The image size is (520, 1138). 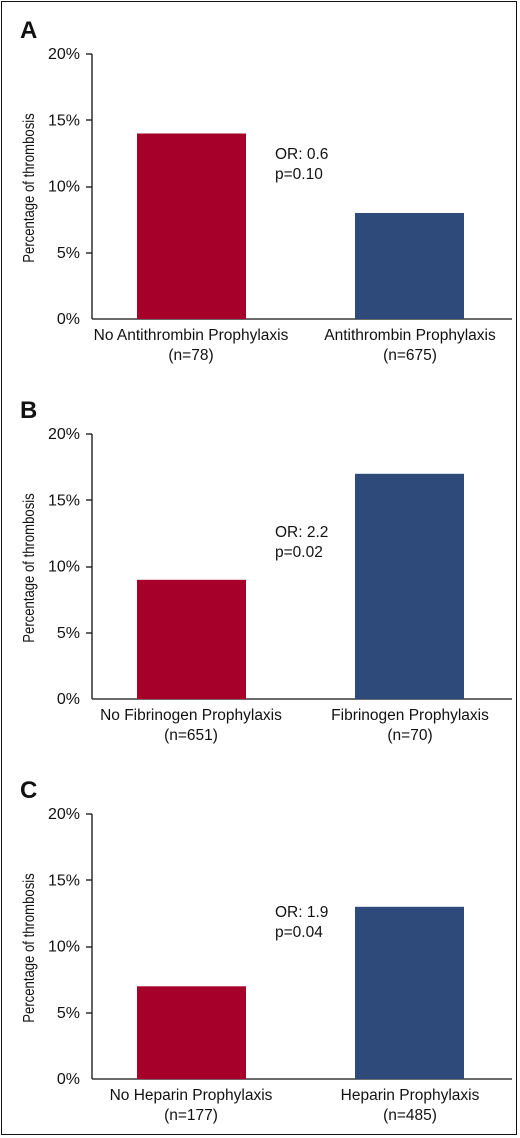 I want to click on odds-ratio: OR: 2.2, so click(x=301, y=532).